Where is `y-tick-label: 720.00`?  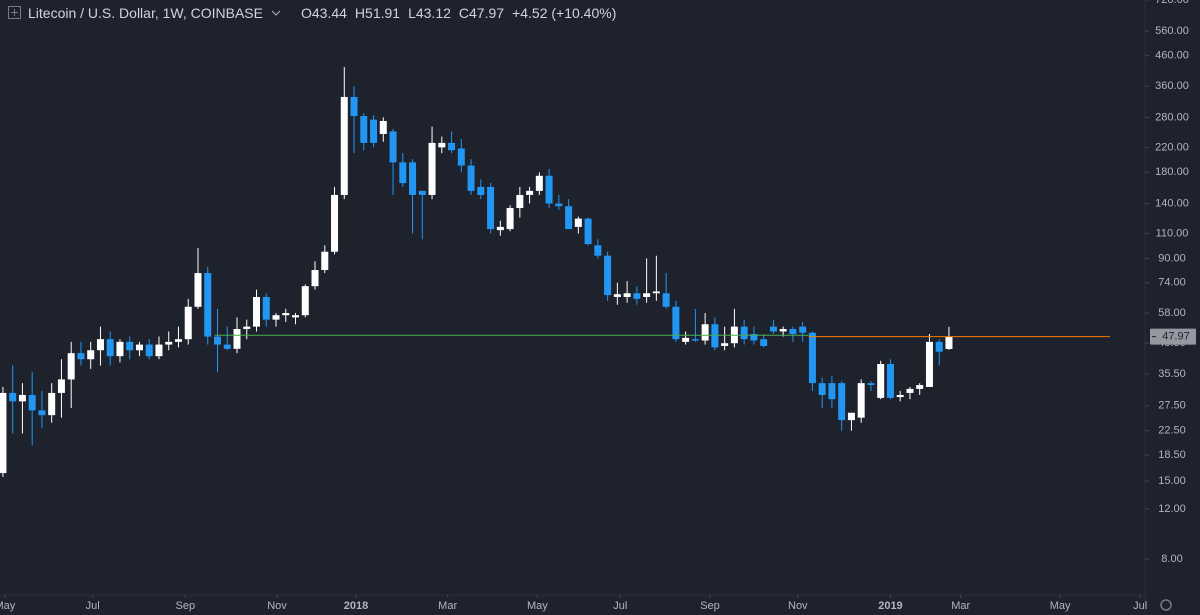
y-tick-label: 720.00 is located at coordinates (1172, 3).